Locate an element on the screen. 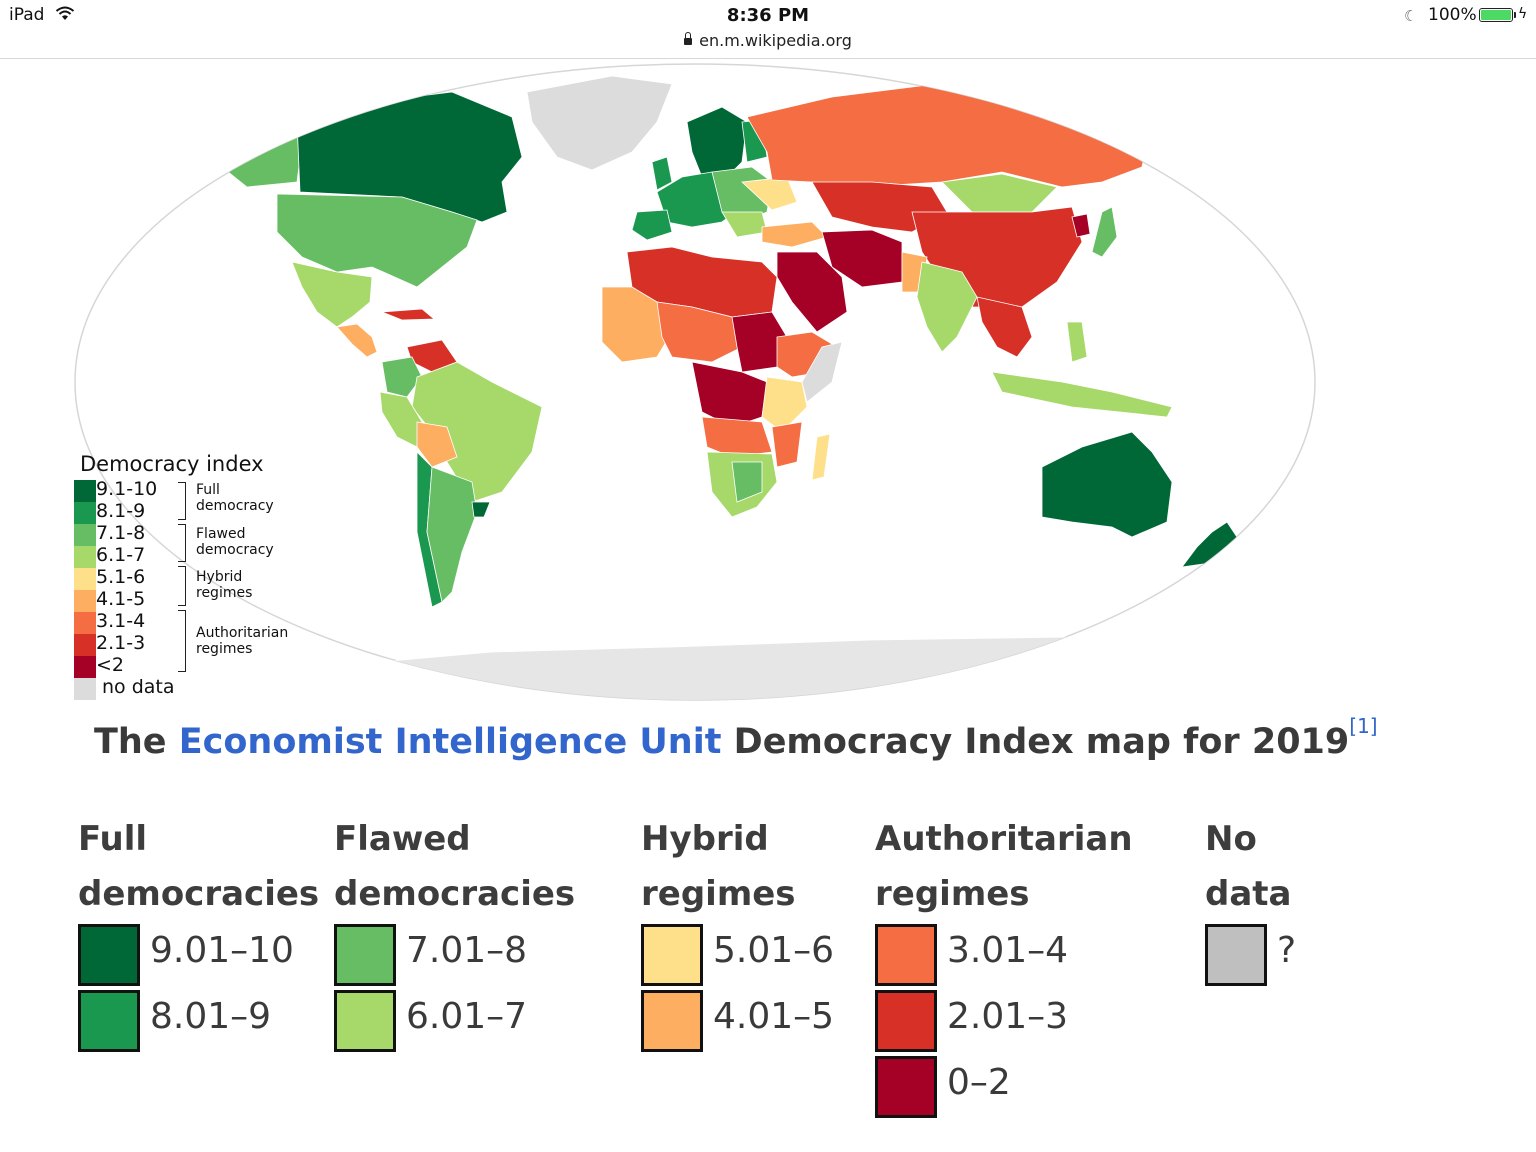 This screenshot has height=1152, width=1536. range-label: 0–2 is located at coordinates (979, 1082).